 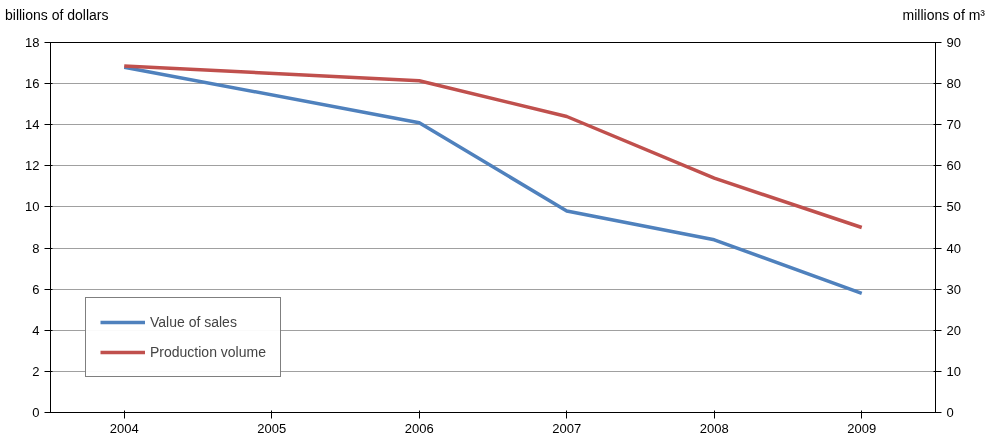 I want to click on y2-tick-label: 90, so click(x=953, y=42).